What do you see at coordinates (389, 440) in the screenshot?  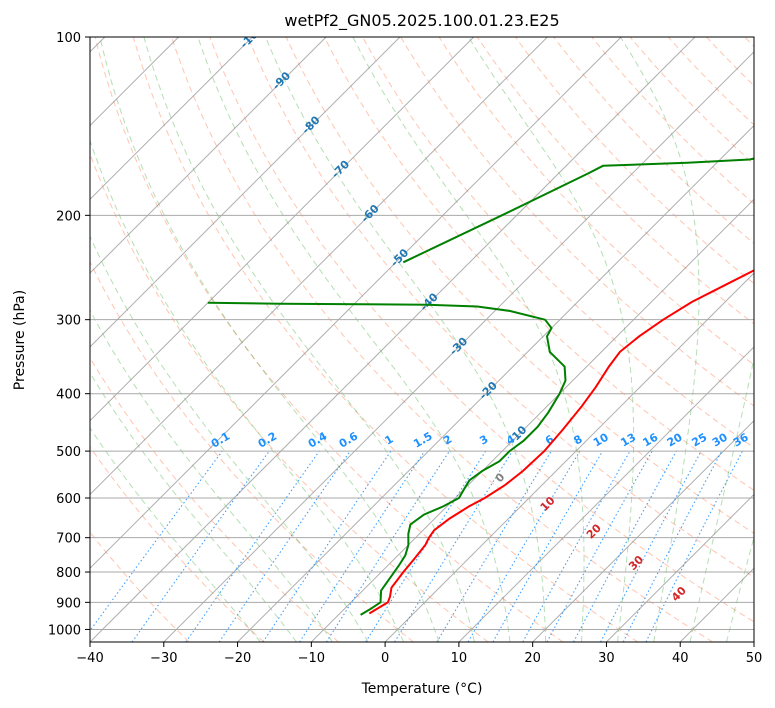 I see `mixing-ratio-label: 1` at bounding box center [389, 440].